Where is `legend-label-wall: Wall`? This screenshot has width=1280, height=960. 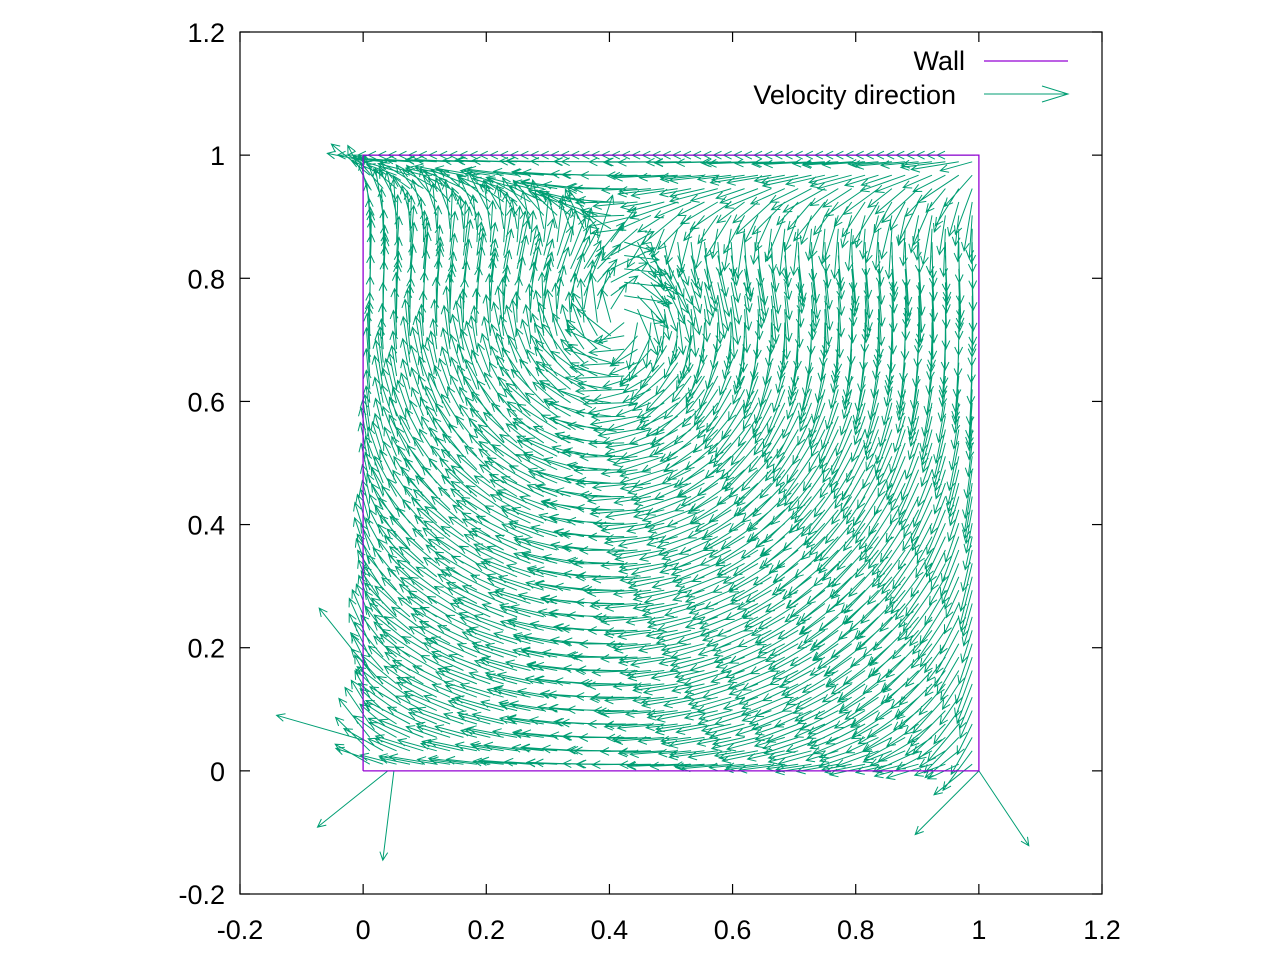
legend-label-wall: Wall is located at coordinates (940, 61).